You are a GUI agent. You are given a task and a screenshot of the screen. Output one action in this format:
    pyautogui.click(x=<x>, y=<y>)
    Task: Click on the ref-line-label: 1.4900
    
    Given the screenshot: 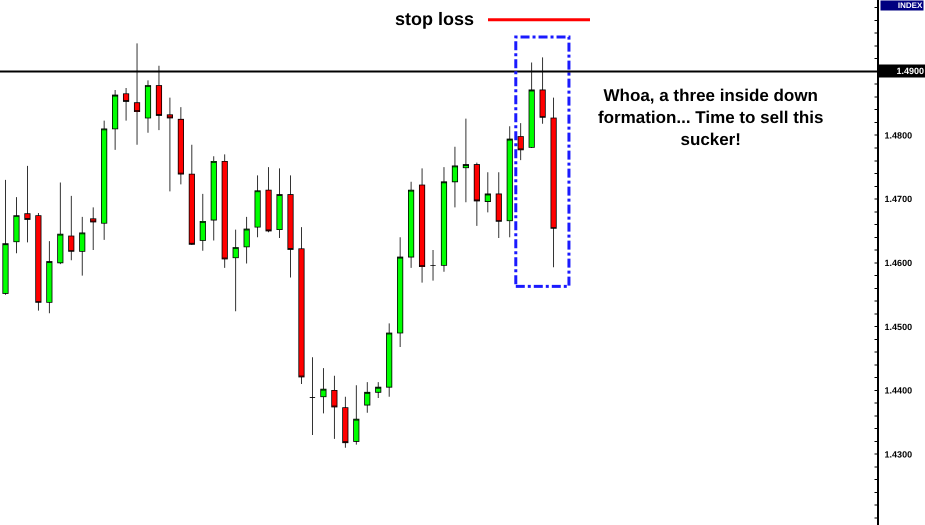 What is the action you would take?
    pyautogui.click(x=910, y=71)
    